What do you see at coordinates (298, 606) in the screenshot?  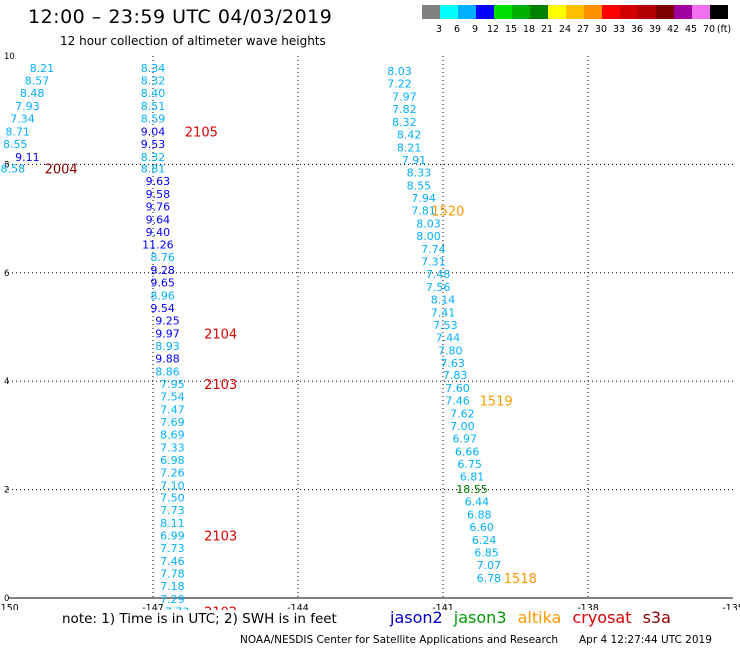 I see `x-tick-label: -144` at bounding box center [298, 606].